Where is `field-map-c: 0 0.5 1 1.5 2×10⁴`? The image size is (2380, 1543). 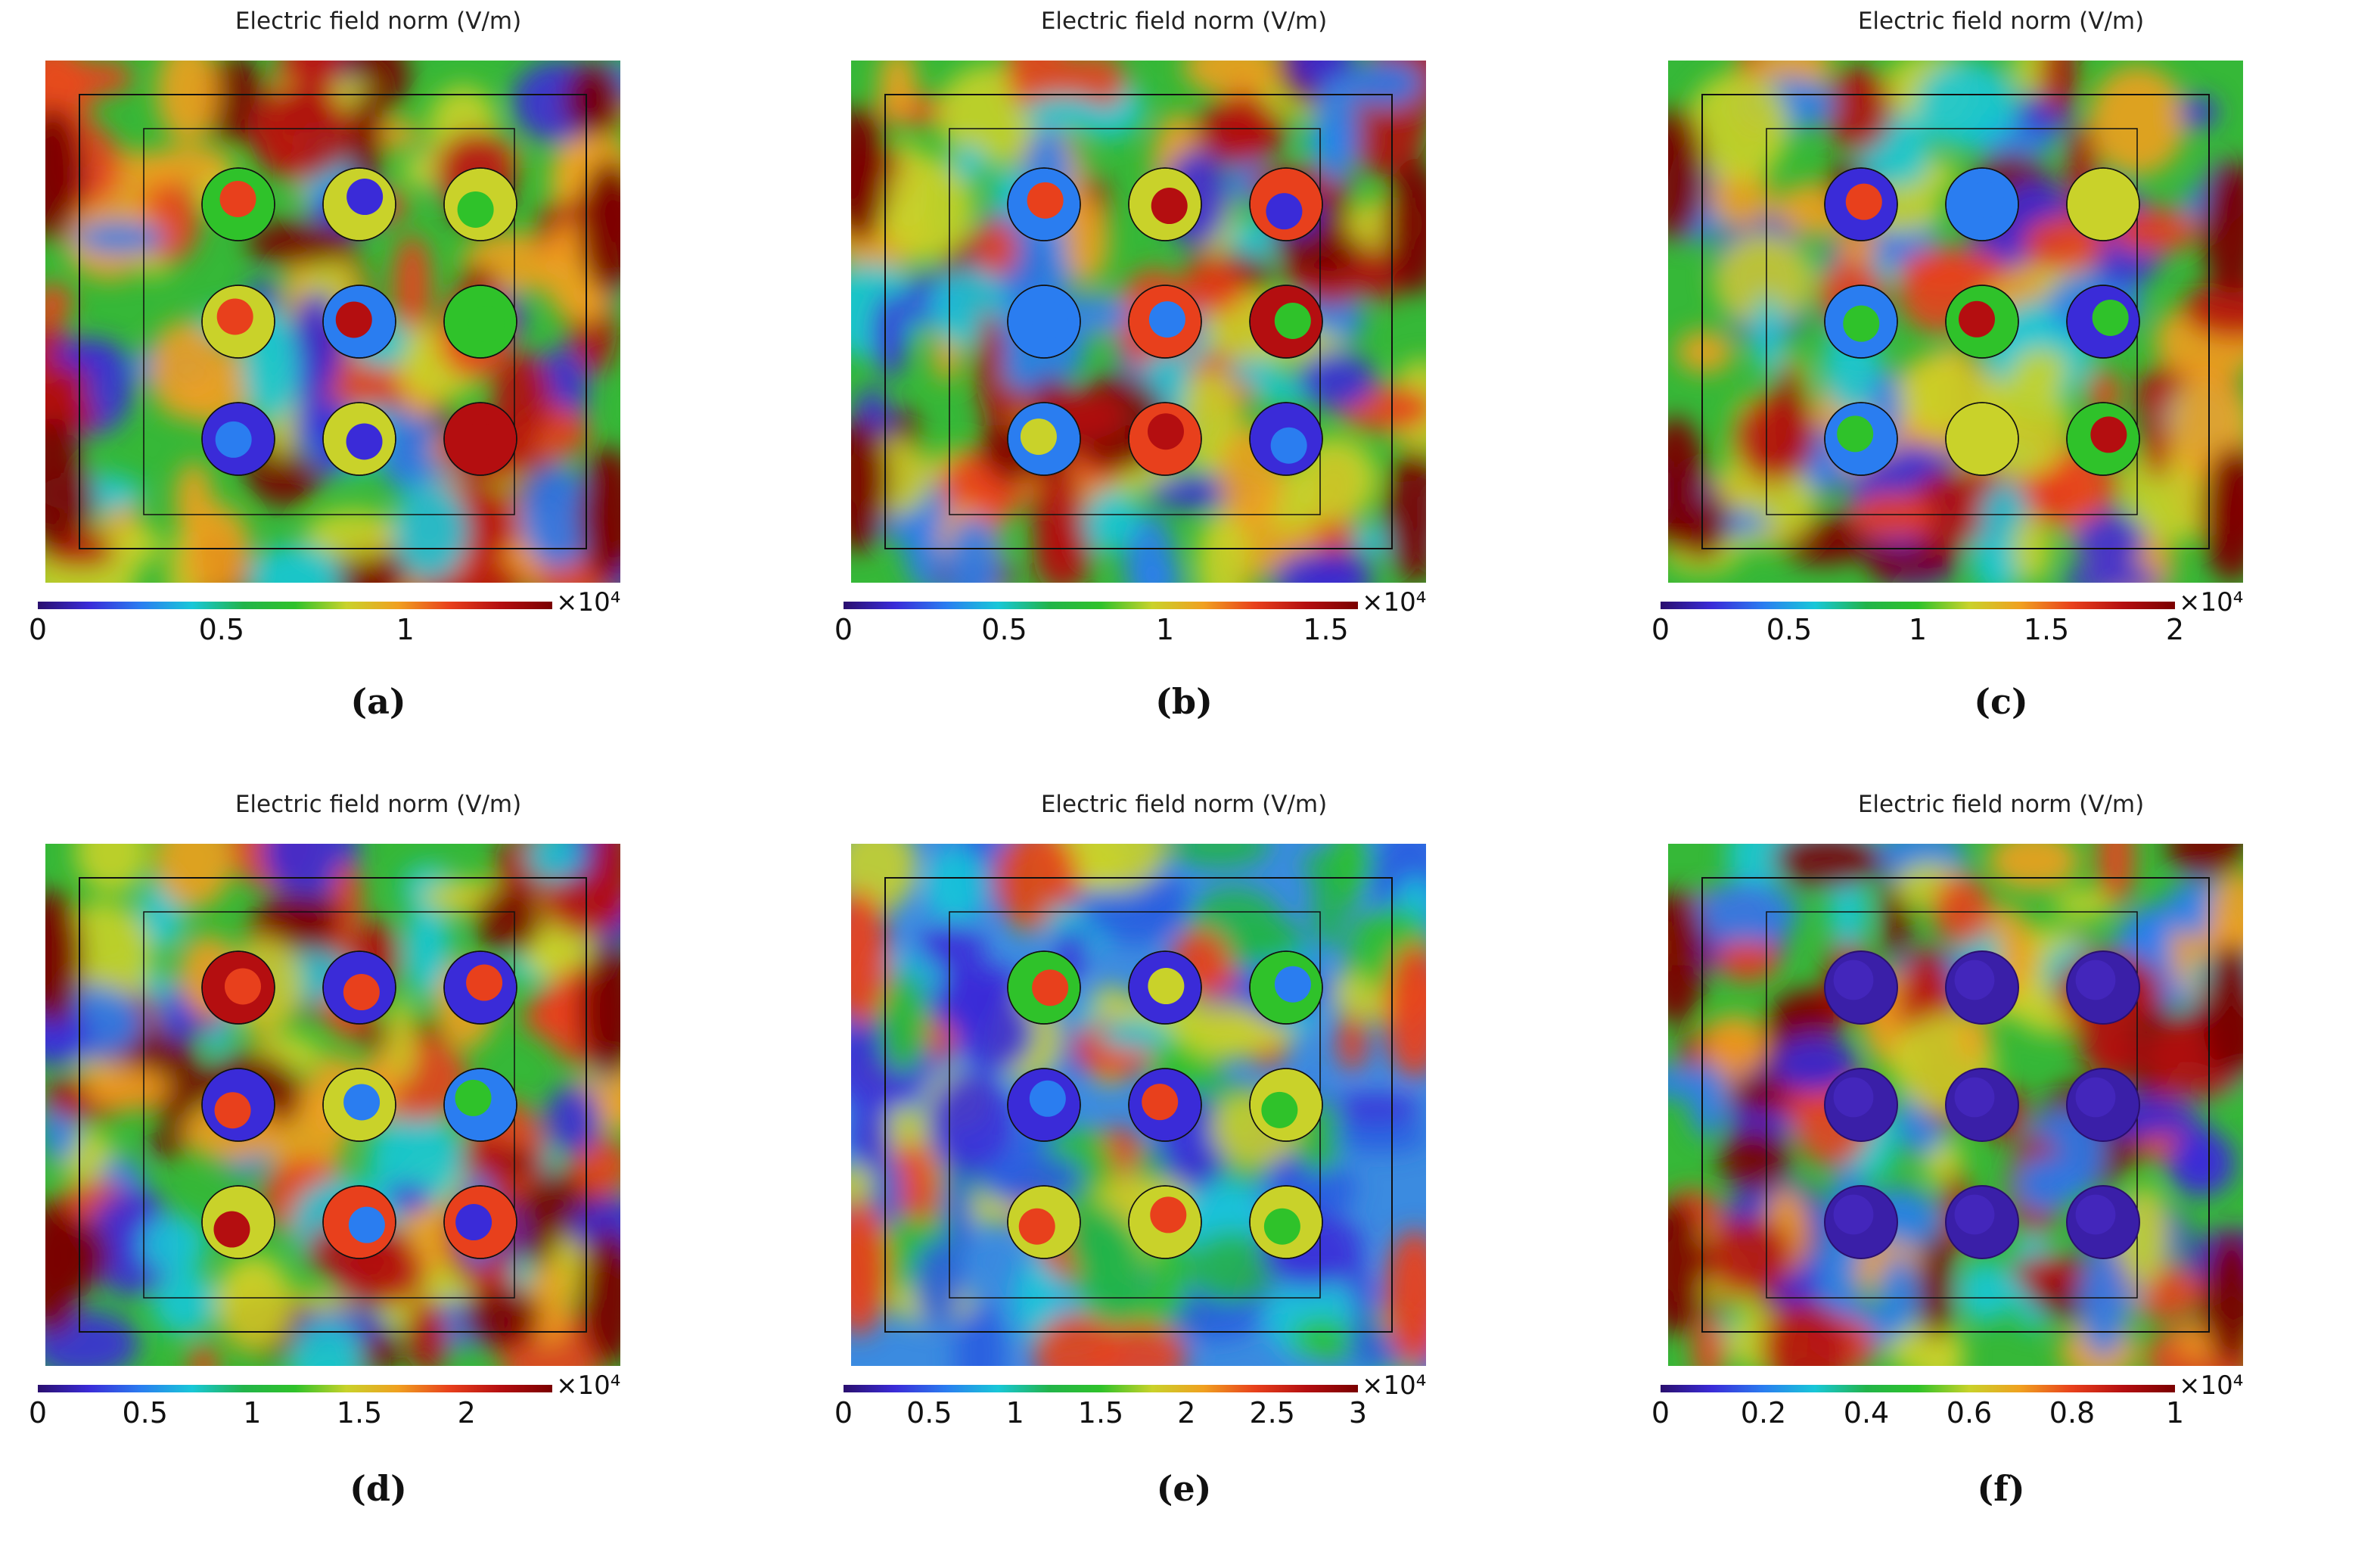
field-map-c: 0 0.5 1 1.5 2×10⁴ is located at coordinates (1947, 353).